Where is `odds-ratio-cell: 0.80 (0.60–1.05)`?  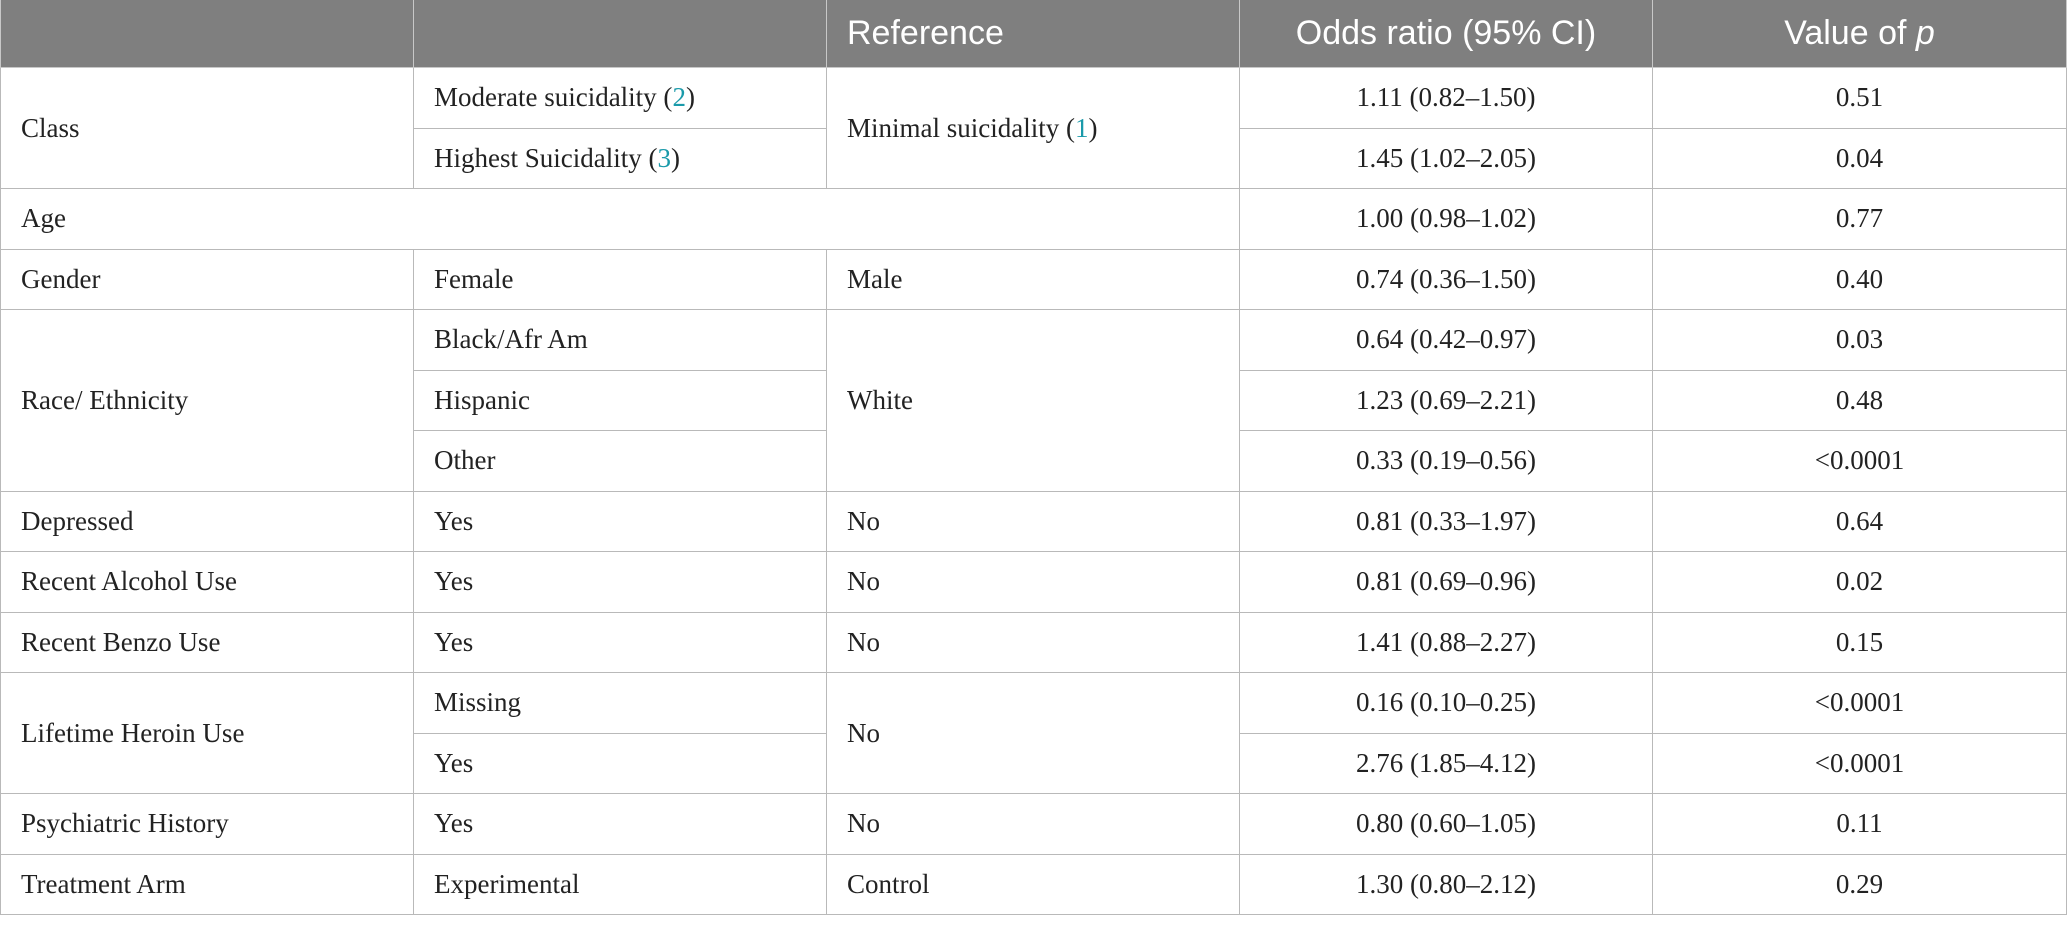
odds-ratio-cell: 0.80 (0.60–1.05) is located at coordinates (1446, 824).